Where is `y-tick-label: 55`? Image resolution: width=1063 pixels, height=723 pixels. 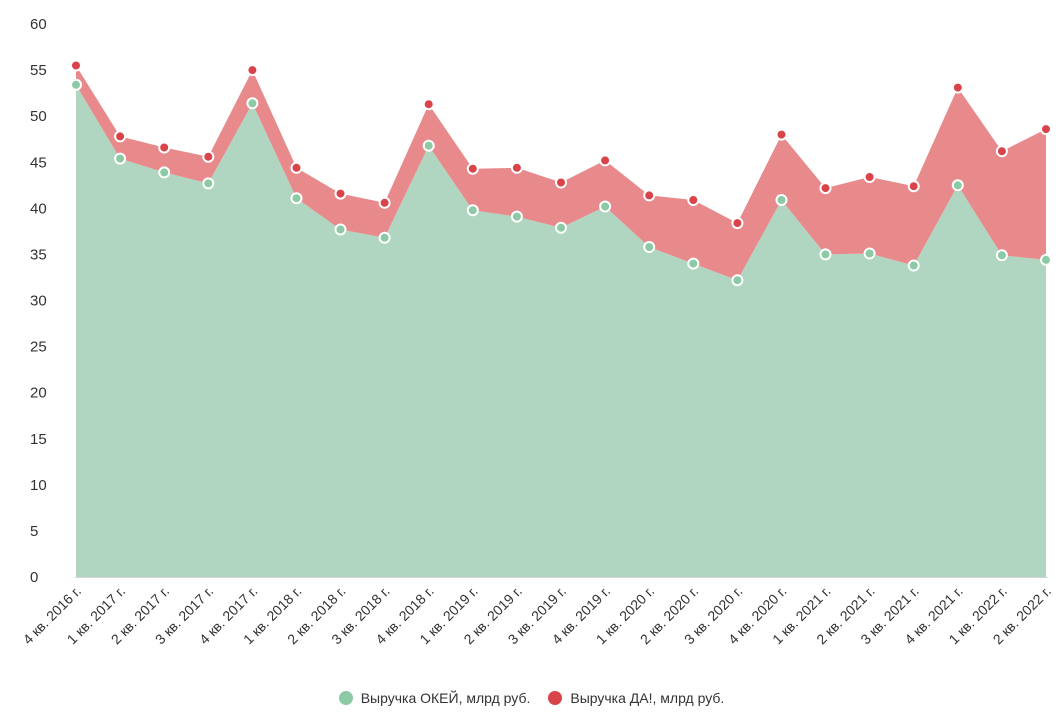 y-tick-label: 55 is located at coordinates (38, 70).